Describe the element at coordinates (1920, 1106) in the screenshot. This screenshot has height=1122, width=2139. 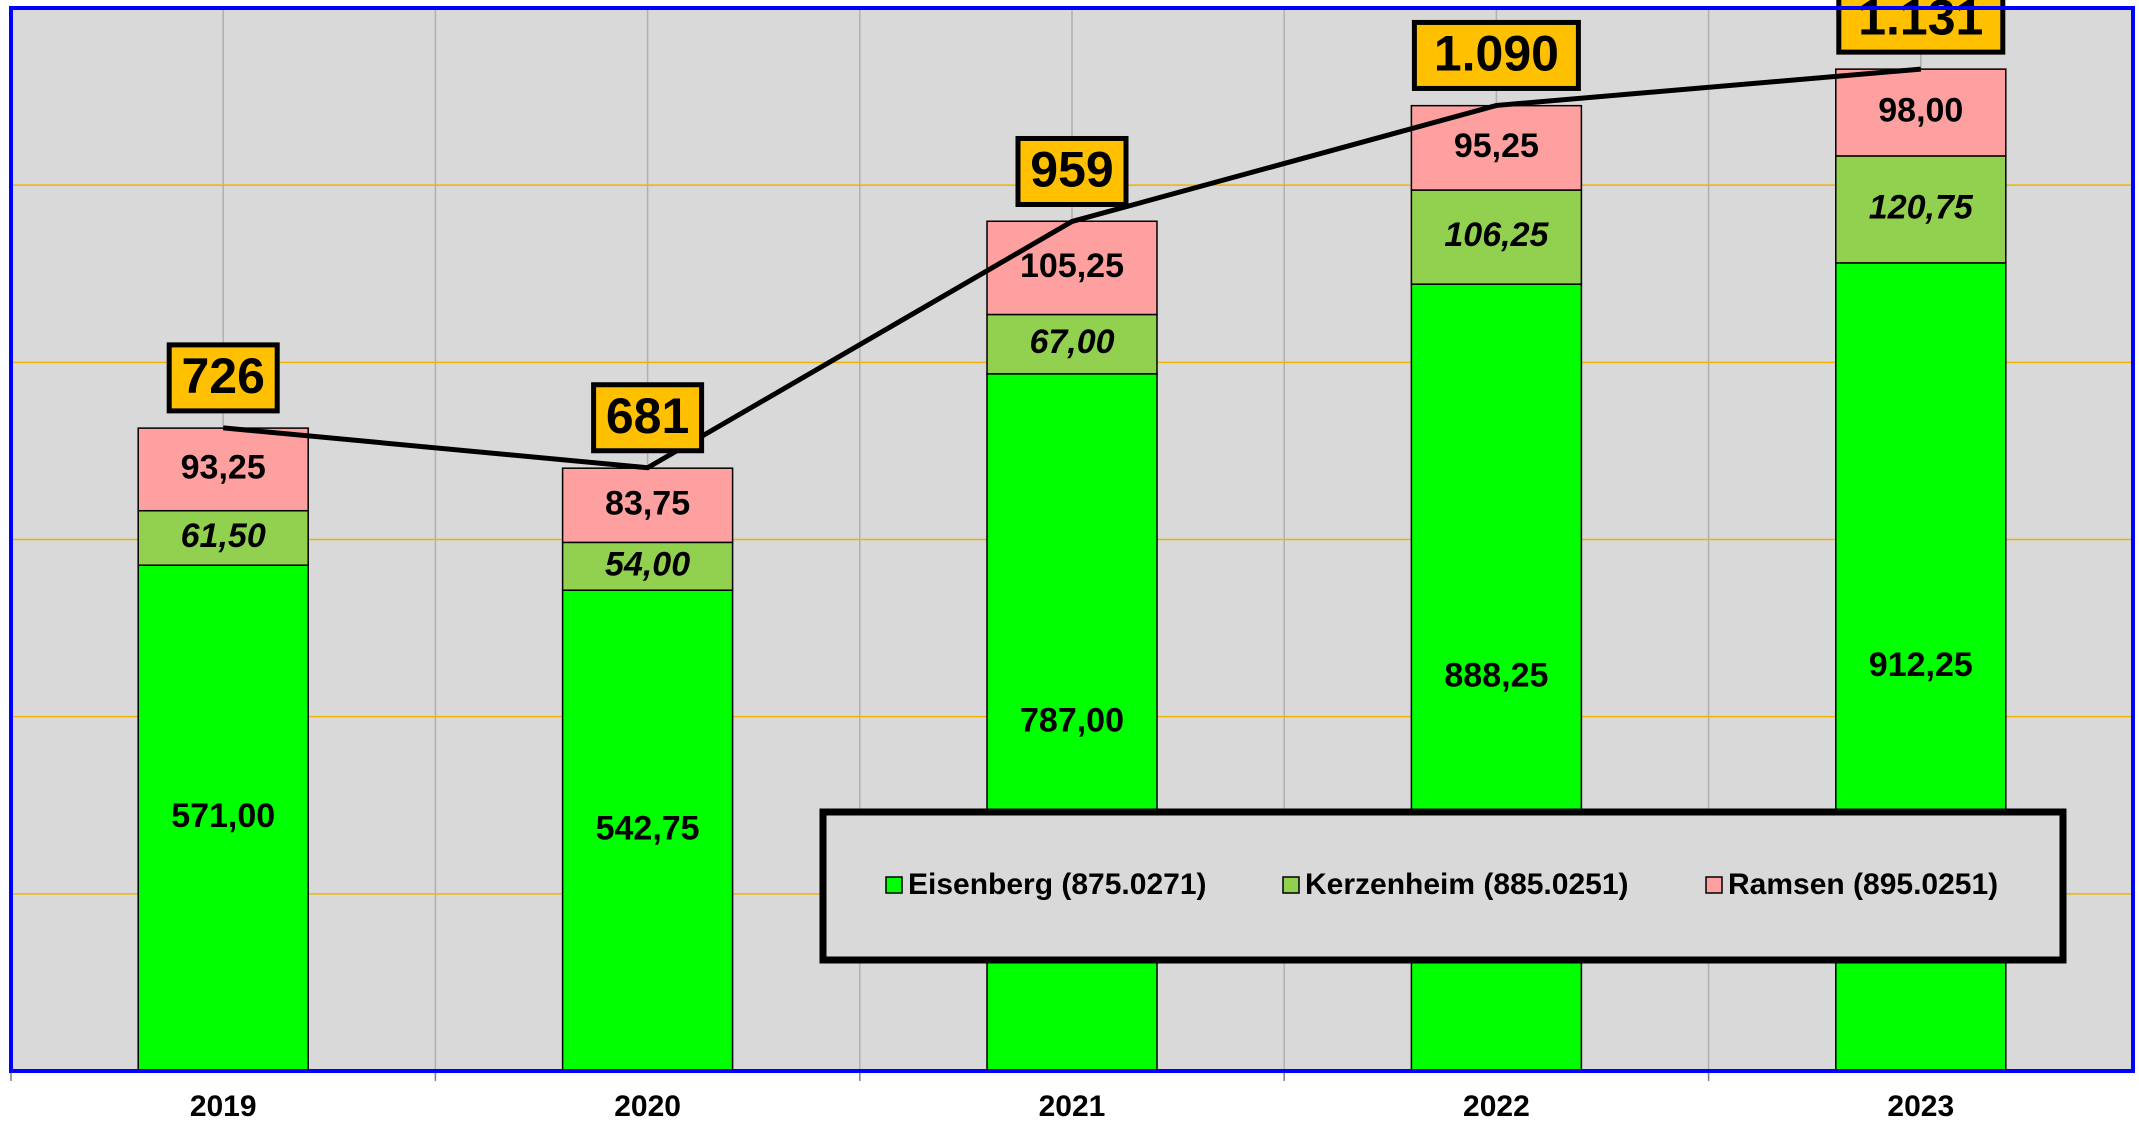
I see `x-tick-label: 2023` at that location.